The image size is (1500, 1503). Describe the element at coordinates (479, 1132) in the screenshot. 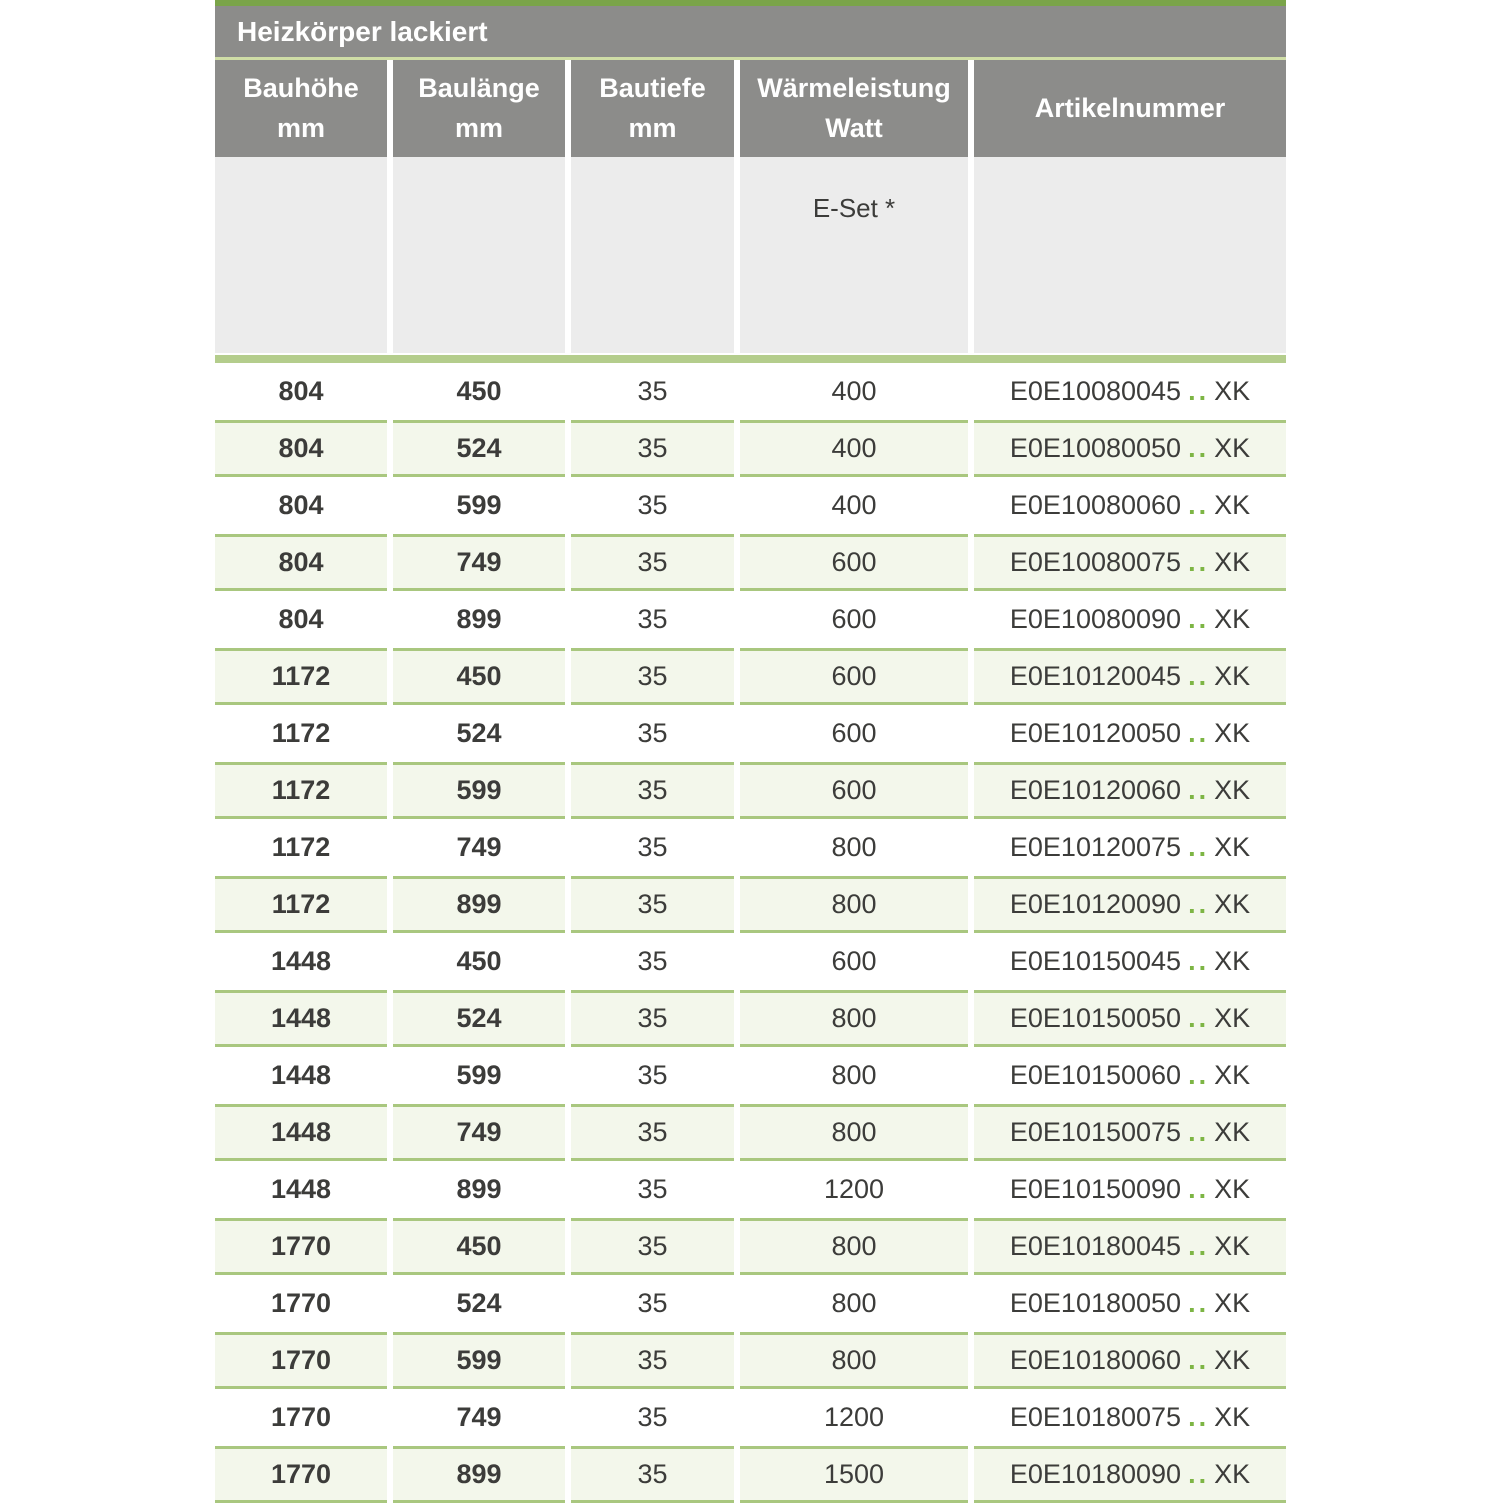

I see `cell-baulaenge: 749` at that location.